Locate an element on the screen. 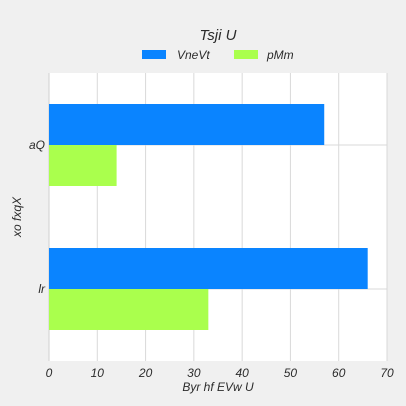 The image size is (406, 406). y-tick-label: lr is located at coordinates (42, 289).